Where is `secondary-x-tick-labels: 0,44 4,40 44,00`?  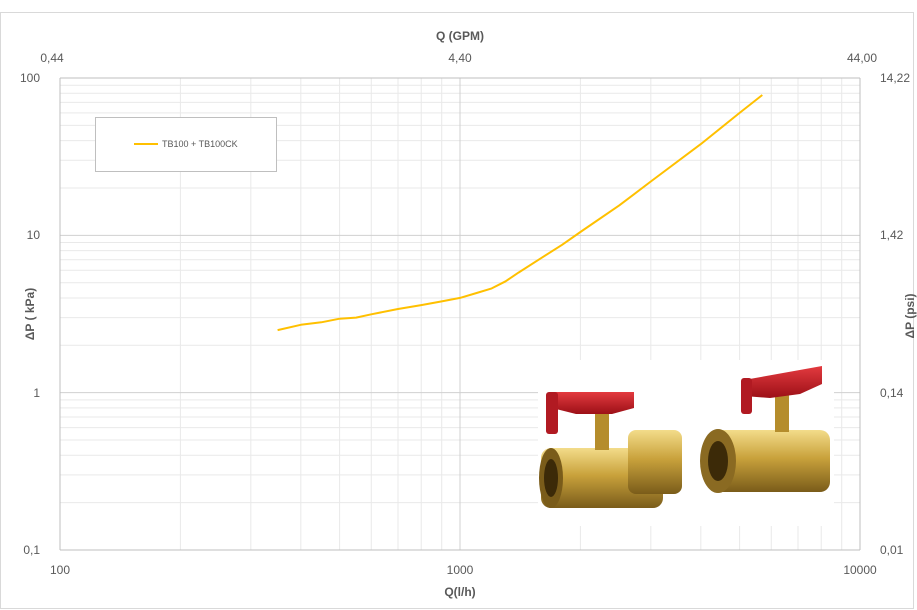
secondary-x-tick-labels: 0,44 4,40 44,00 is located at coordinates (458, 58).